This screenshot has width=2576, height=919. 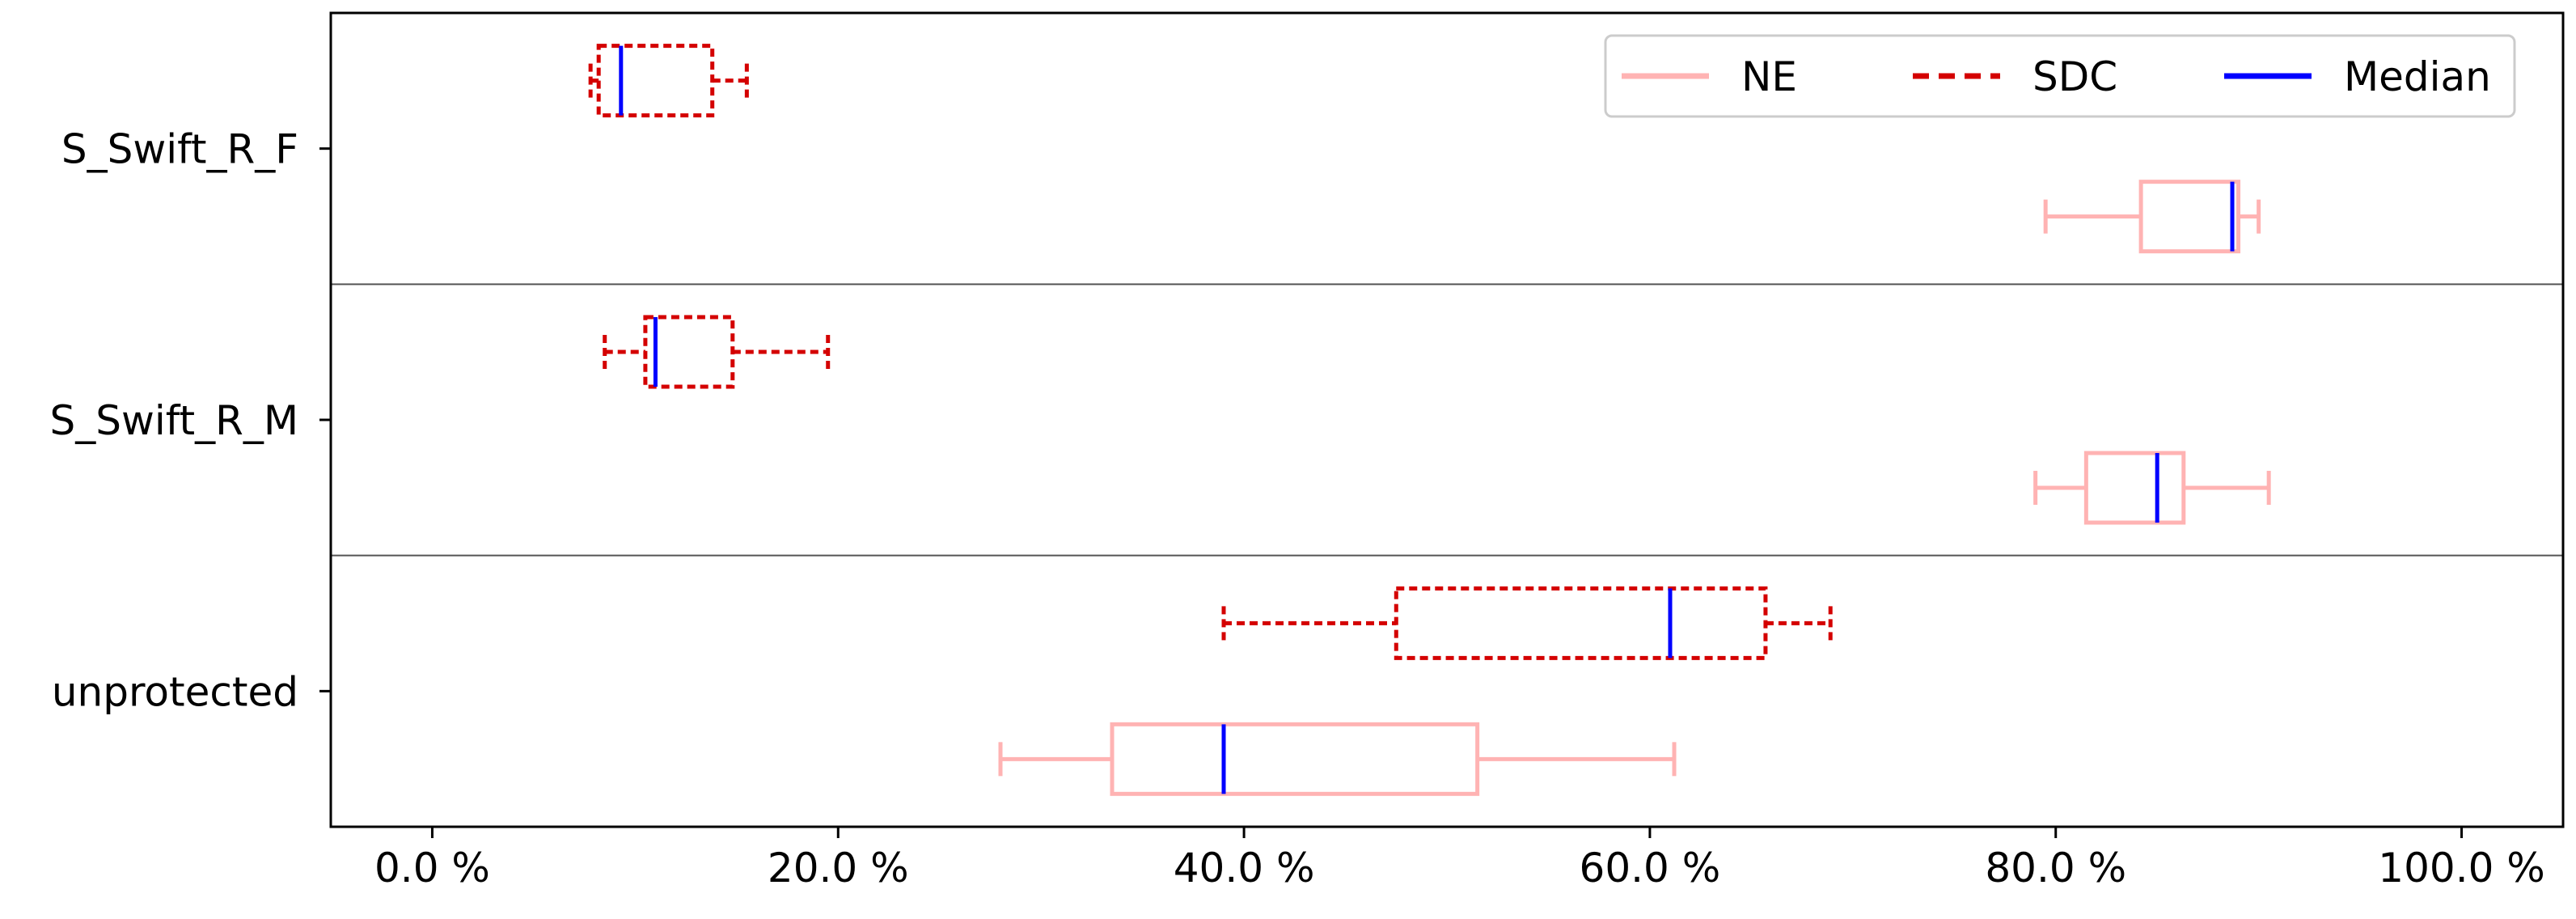 I want to click on box-ne-unprotected, so click(x=1337, y=759).